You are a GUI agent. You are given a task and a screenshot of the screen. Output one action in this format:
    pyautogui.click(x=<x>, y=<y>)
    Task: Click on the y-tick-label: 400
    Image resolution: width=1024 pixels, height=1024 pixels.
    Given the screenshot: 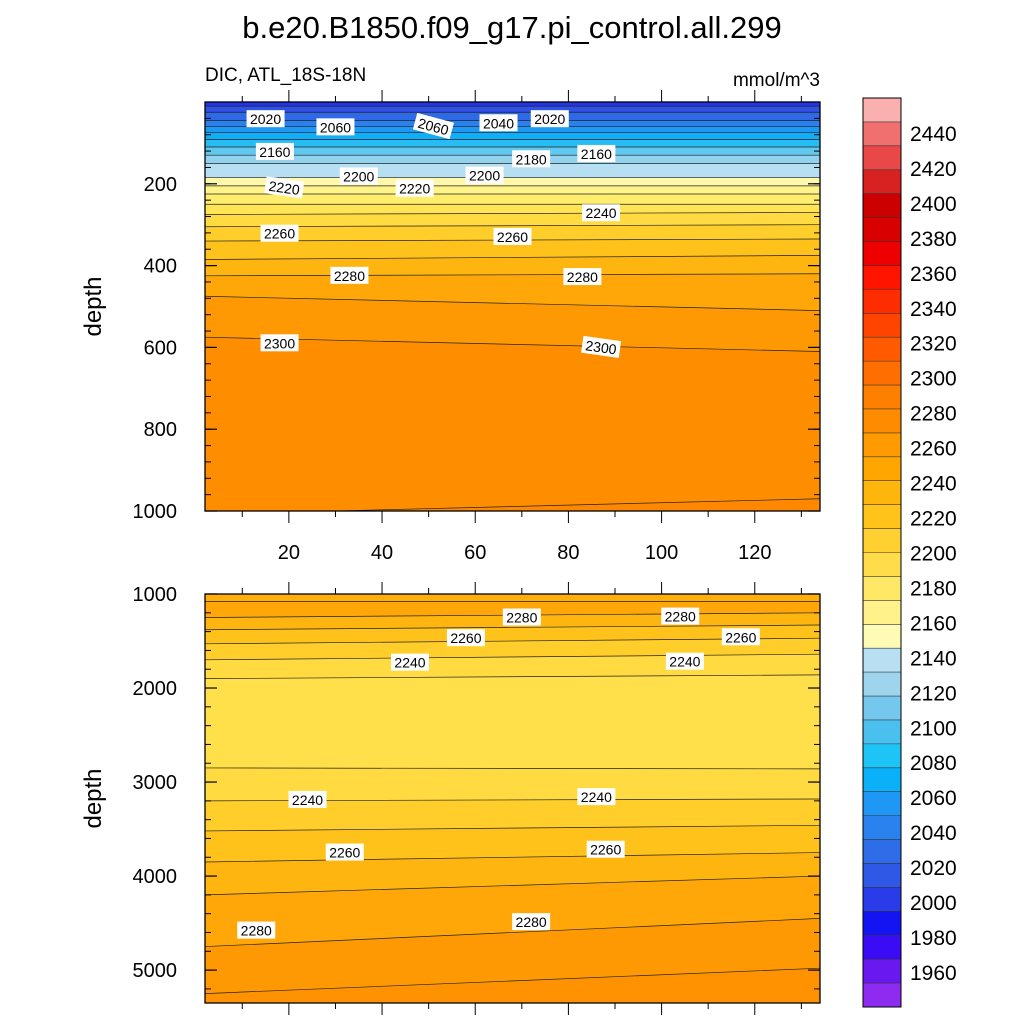 What is the action you would take?
    pyautogui.click(x=160, y=267)
    